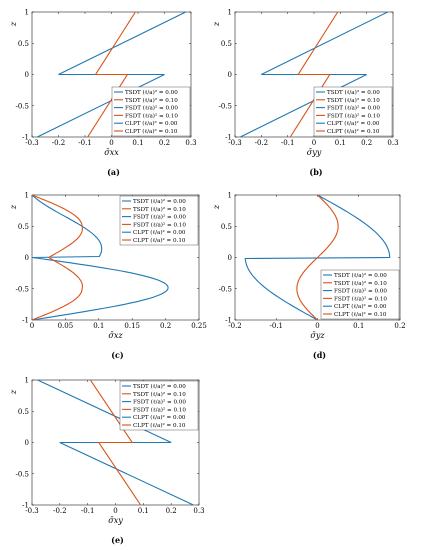  I want to click on x-tick-label: 0.25, so click(199, 326).